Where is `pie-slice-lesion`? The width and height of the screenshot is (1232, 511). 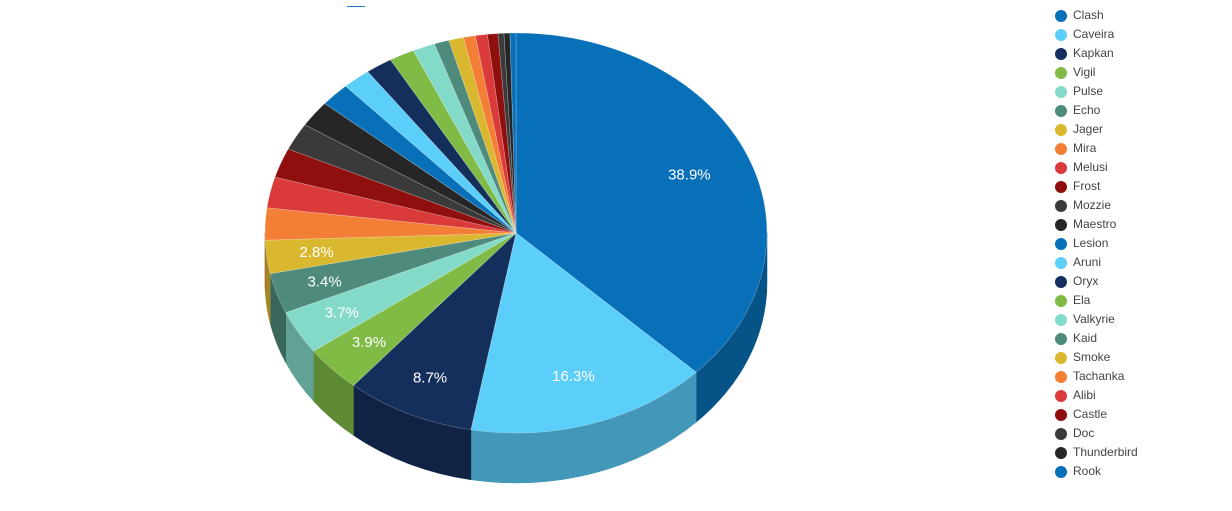
pie-slice-lesion is located at coordinates (420, 159).